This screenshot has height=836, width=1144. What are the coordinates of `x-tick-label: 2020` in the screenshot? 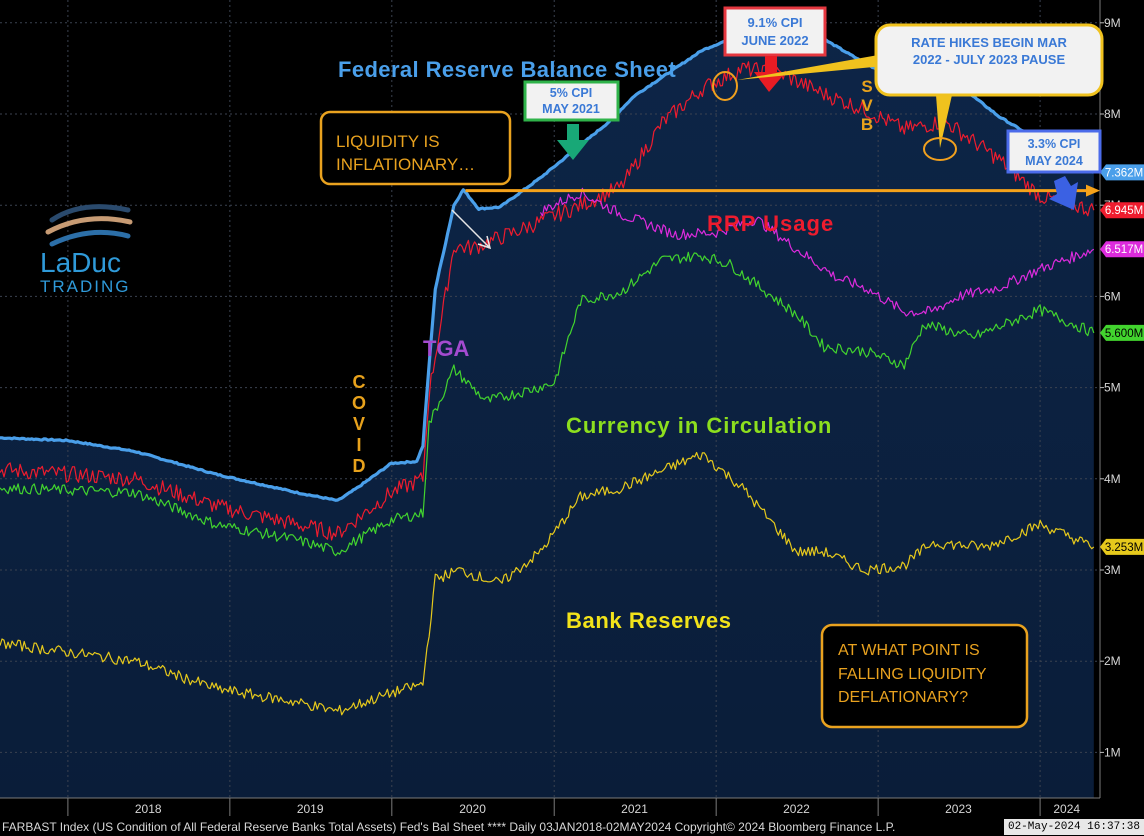 It's located at (472, 809).